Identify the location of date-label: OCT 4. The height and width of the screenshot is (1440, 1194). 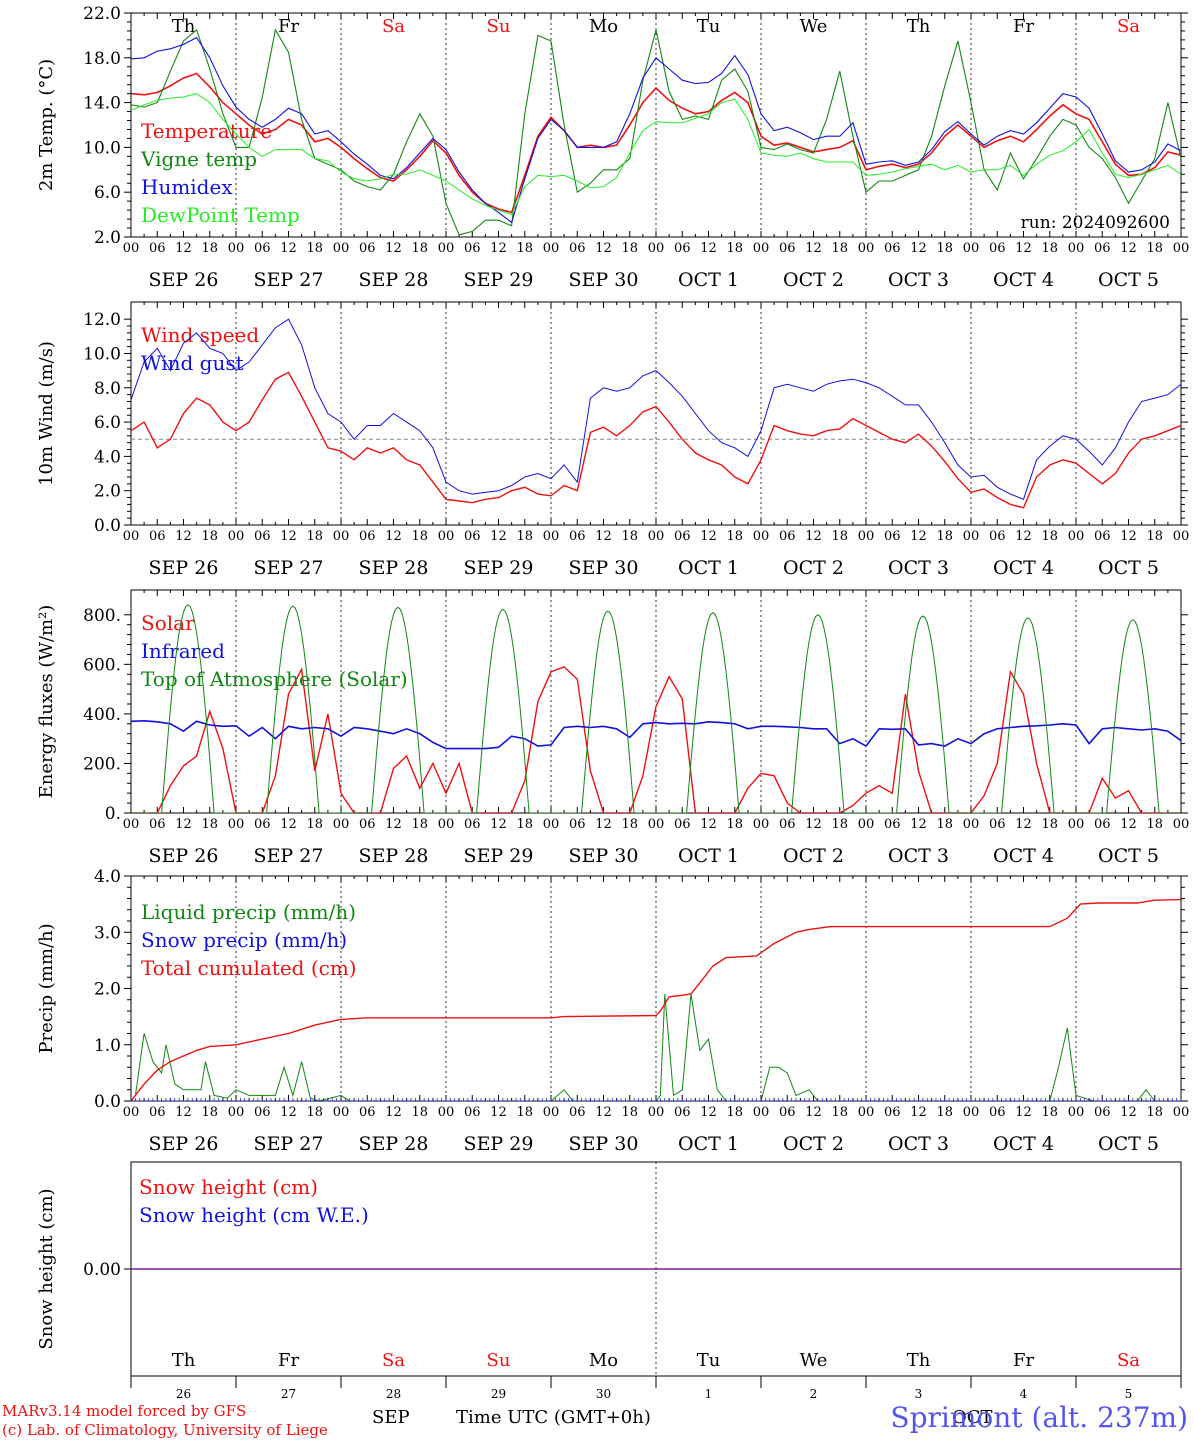
(1023, 1144).